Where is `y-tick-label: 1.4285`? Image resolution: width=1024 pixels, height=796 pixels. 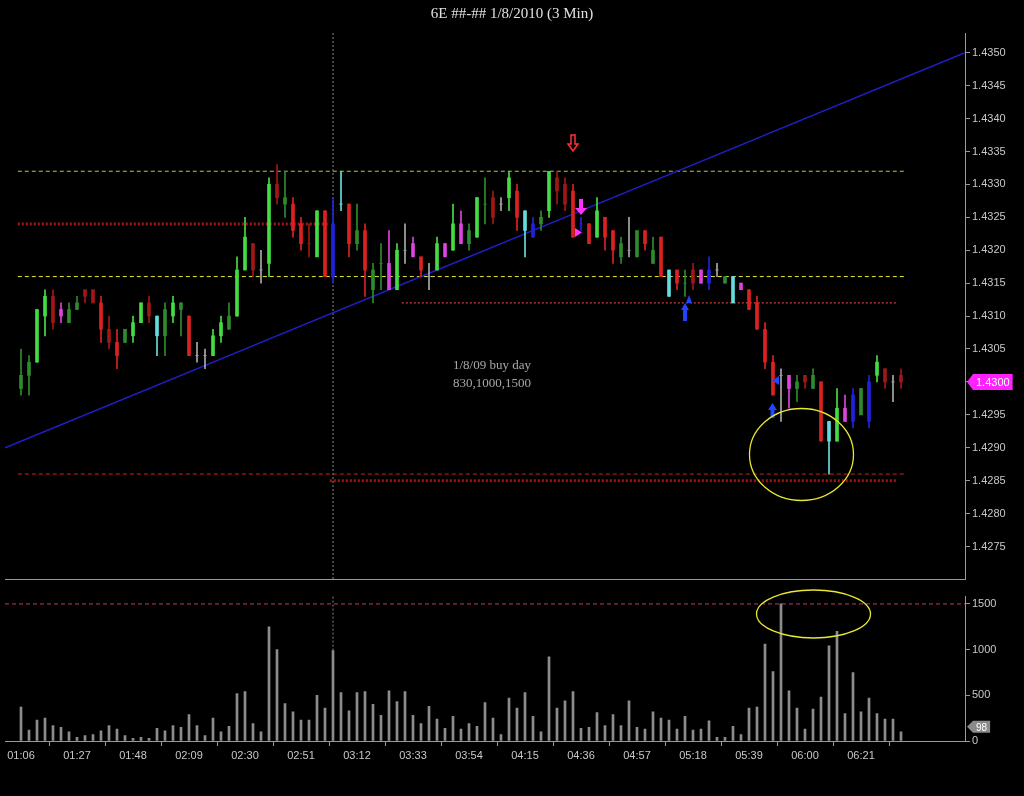
y-tick-label: 1.4285 is located at coordinates (989, 479).